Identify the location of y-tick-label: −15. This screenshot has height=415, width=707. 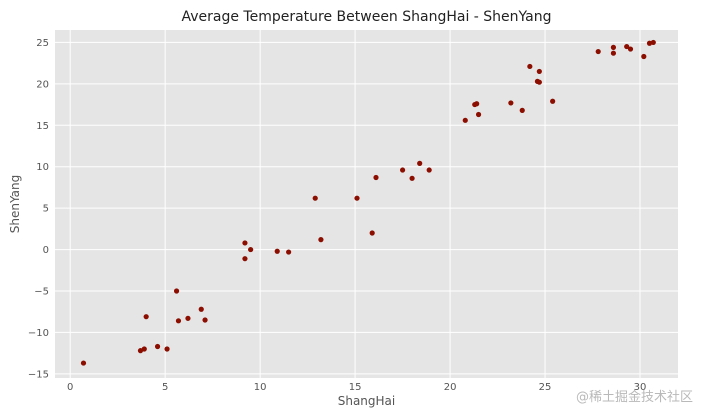
(38, 374).